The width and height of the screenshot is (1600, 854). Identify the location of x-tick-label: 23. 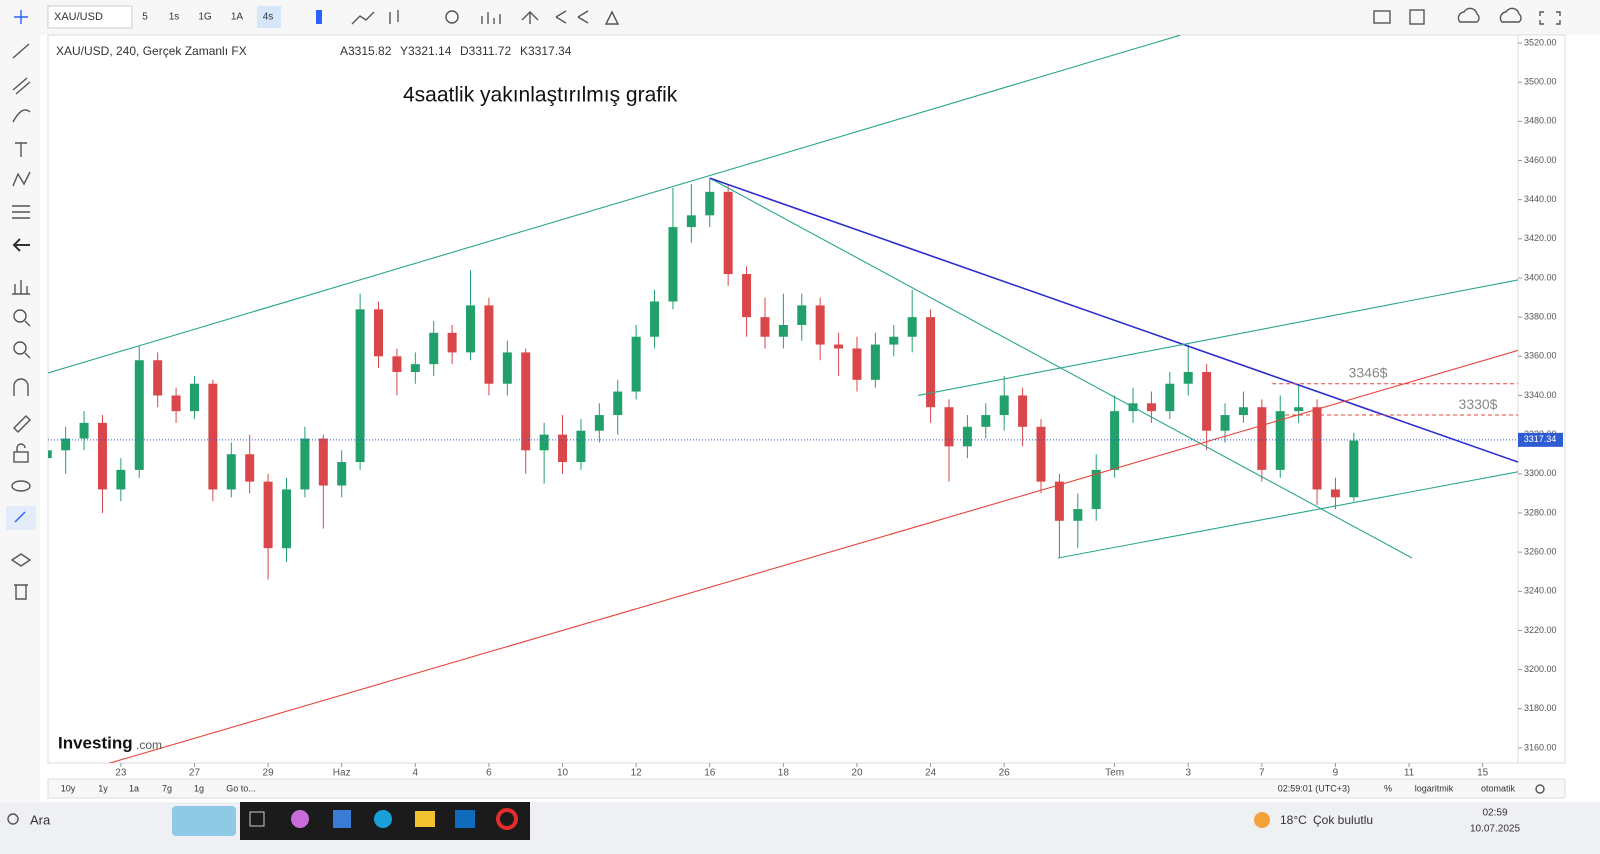
(121, 773).